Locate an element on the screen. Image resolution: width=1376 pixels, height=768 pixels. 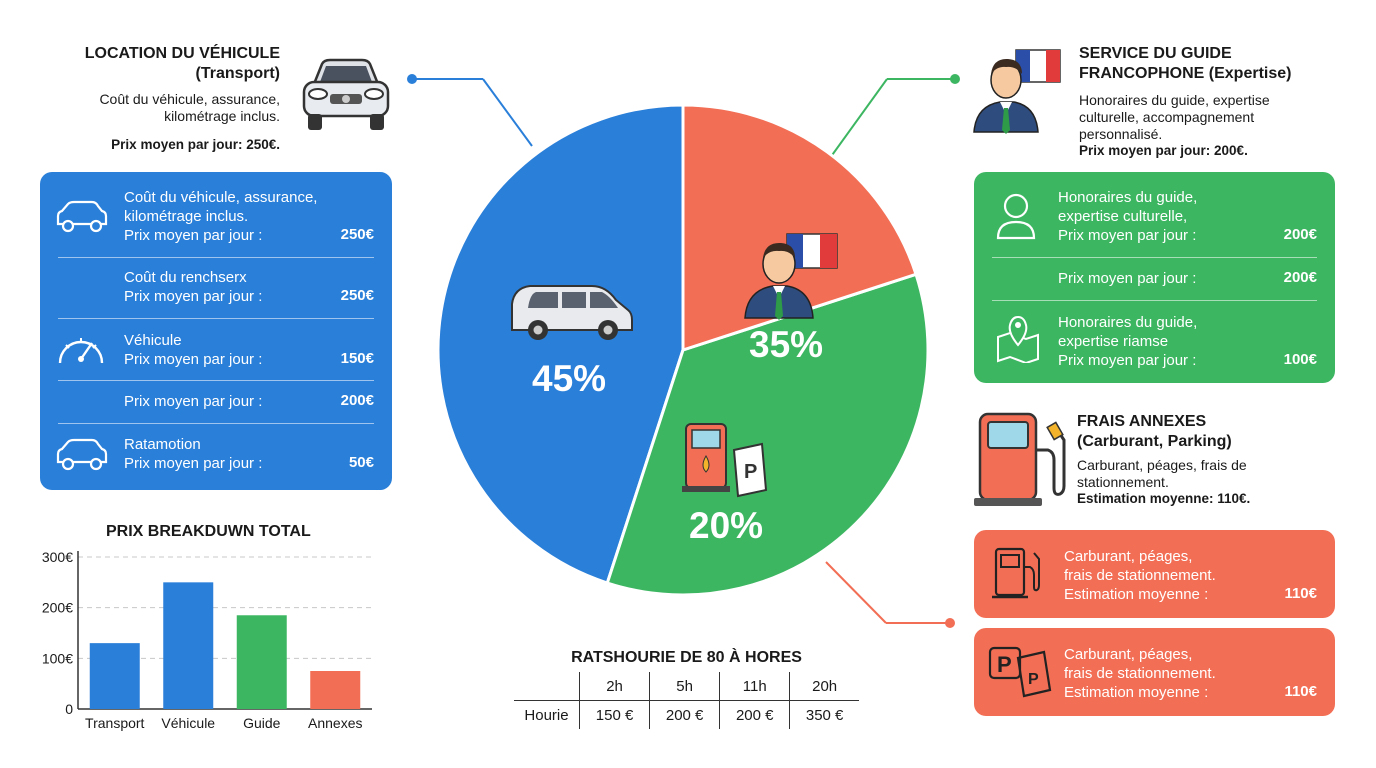
row-value: 100€ is located at coordinates (1300, 359).